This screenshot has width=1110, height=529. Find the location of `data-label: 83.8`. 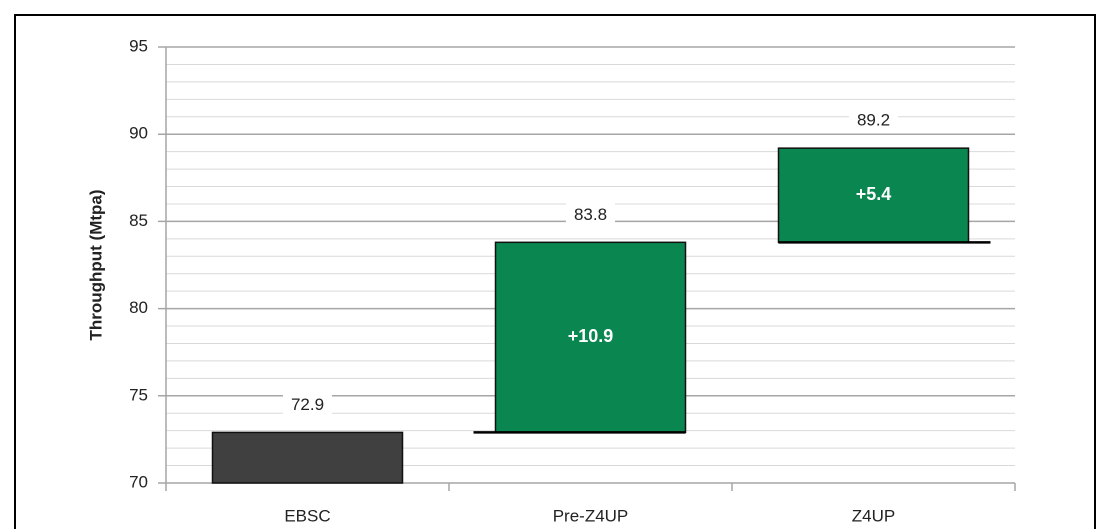

data-label: 83.8 is located at coordinates (590, 214).